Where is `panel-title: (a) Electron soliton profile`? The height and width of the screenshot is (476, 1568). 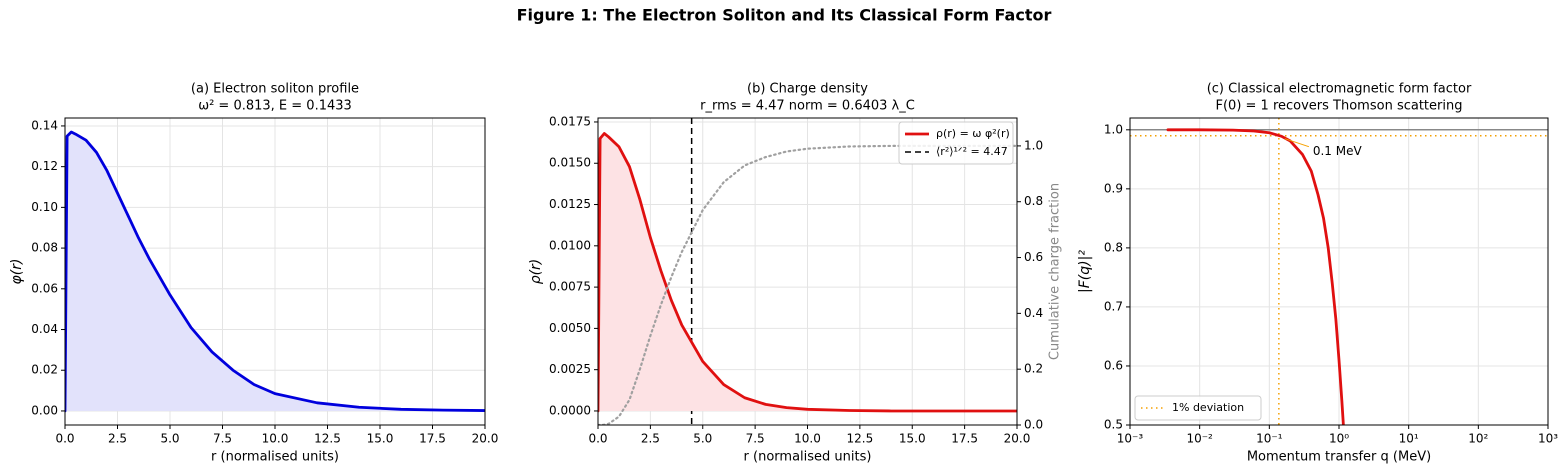 panel-title: (a) Electron soliton profile is located at coordinates (275, 89).